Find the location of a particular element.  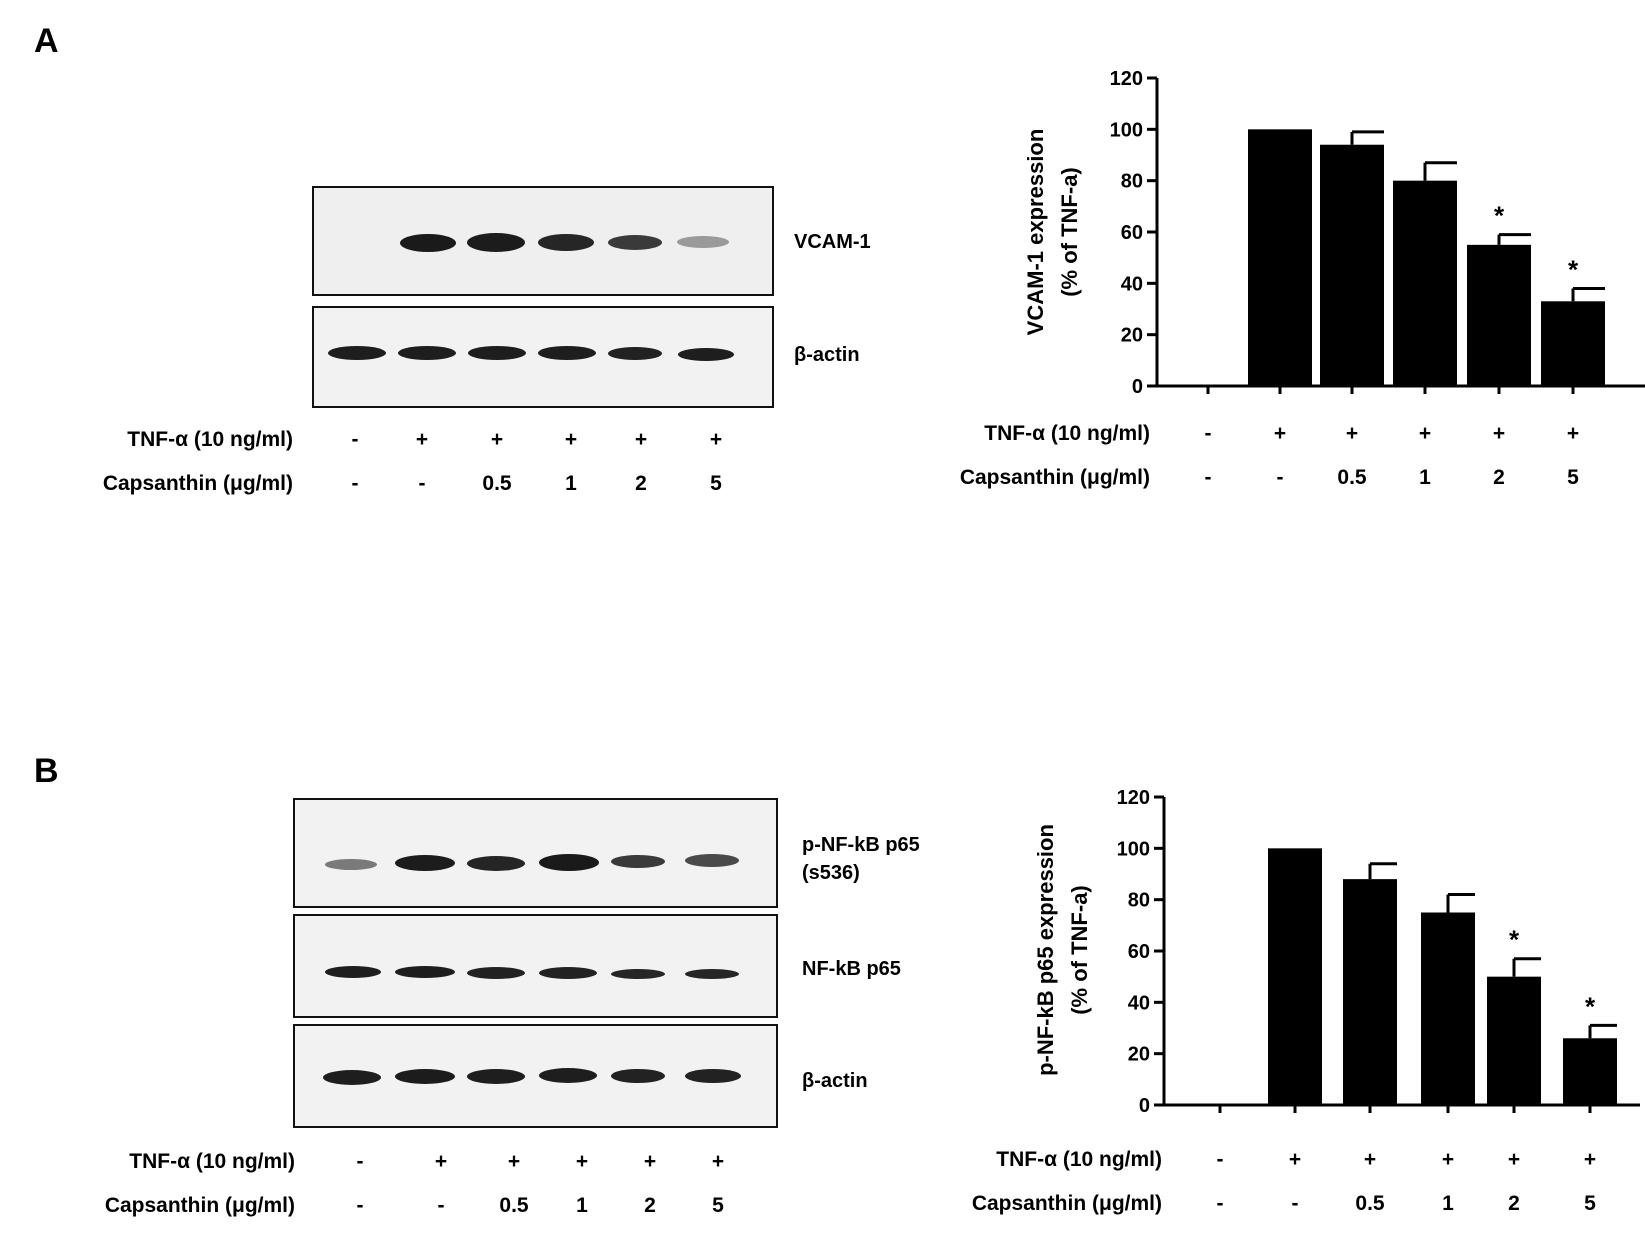

chart-a-tnf-label: TNF-α (10 ng/ml) is located at coordinates (1067, 433).